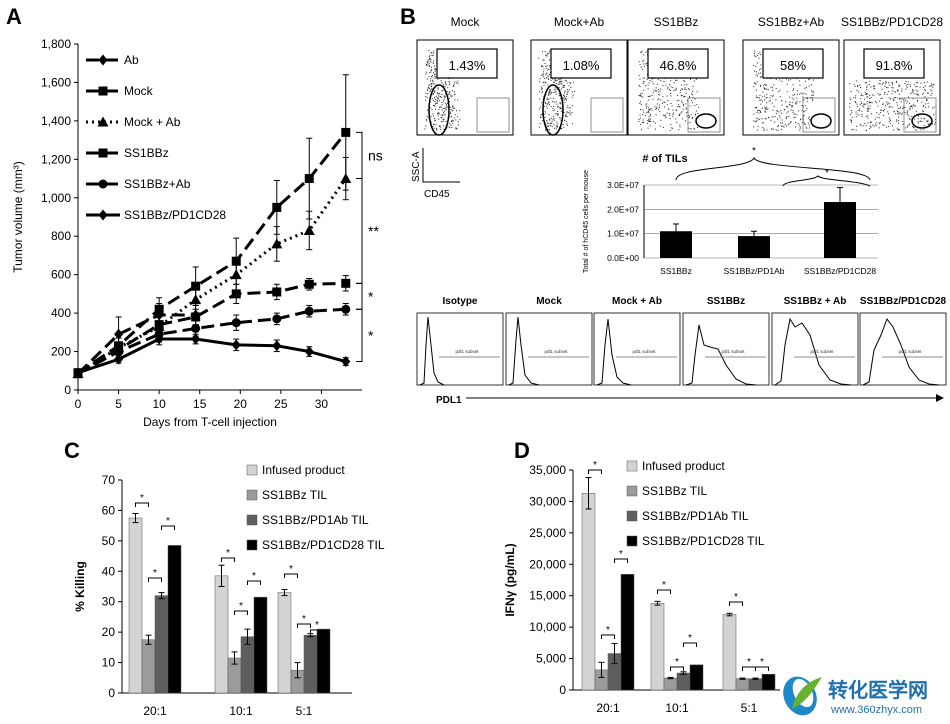  I want to click on flow-plot: 46.8%, so click(676, 87).